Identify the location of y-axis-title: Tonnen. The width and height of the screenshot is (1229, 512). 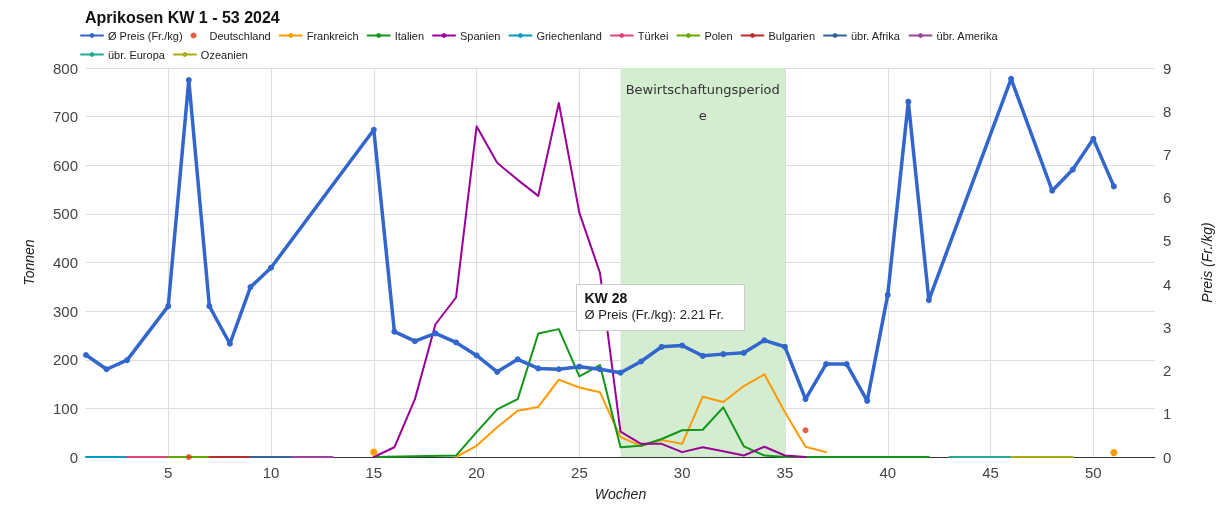
(29, 262).